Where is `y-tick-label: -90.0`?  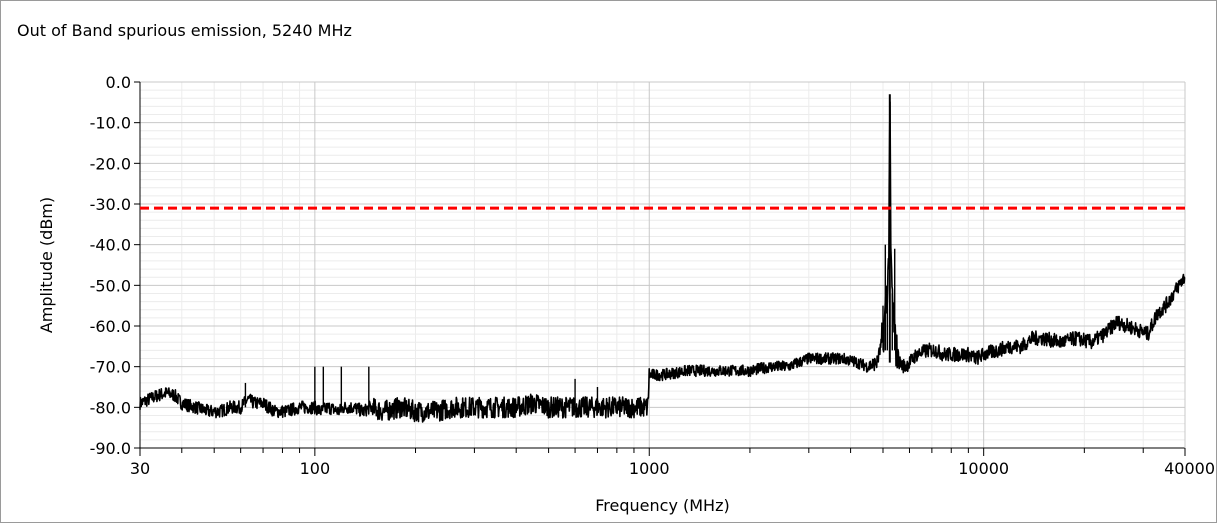
y-tick-label: -90.0 is located at coordinates (110, 448).